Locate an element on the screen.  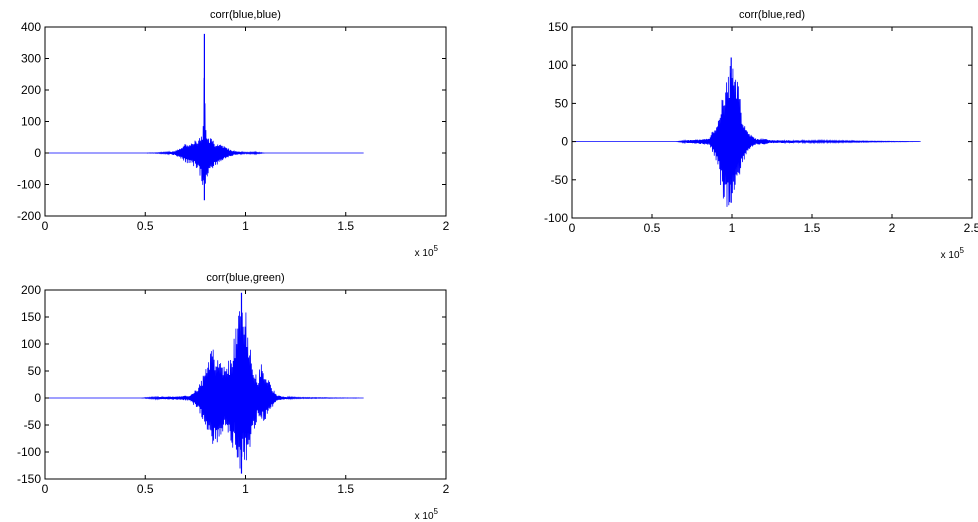
chart-1-ytick-label: 50 is located at coordinates (562, 103).